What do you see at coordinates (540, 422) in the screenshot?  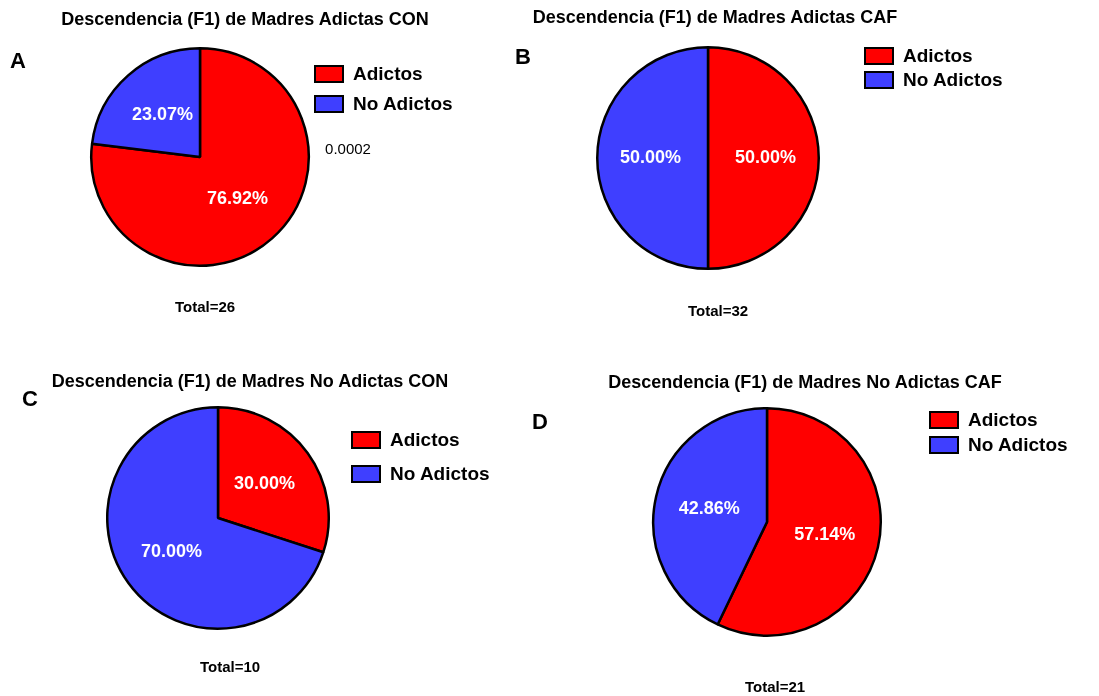 I see `text: D` at bounding box center [540, 422].